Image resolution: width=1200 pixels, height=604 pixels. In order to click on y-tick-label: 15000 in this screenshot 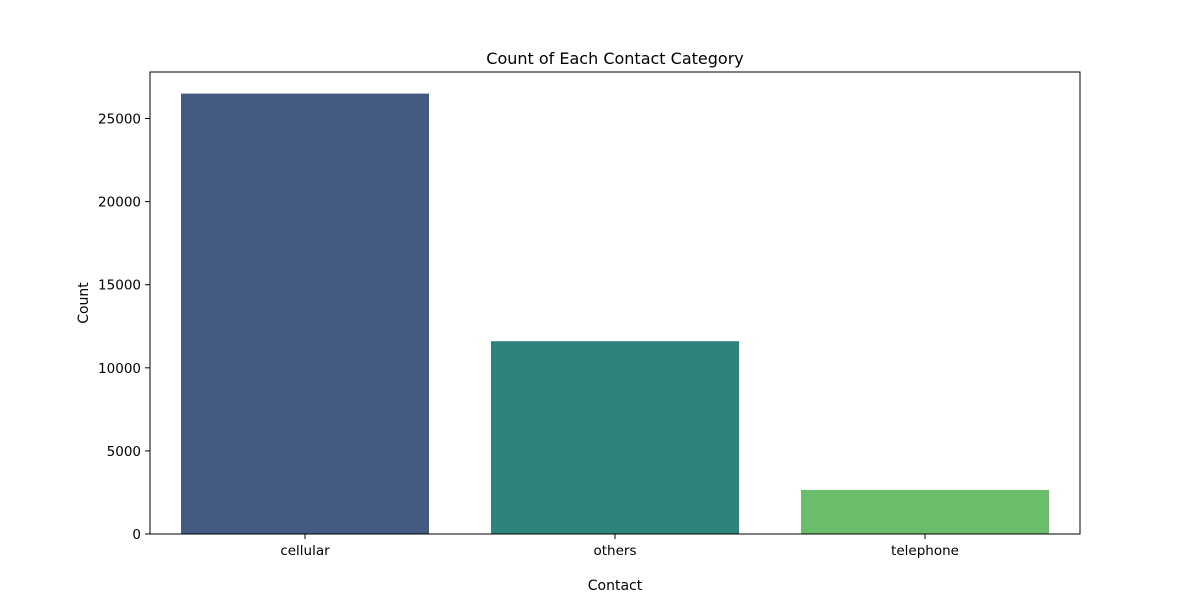, I will do `click(119, 286)`.